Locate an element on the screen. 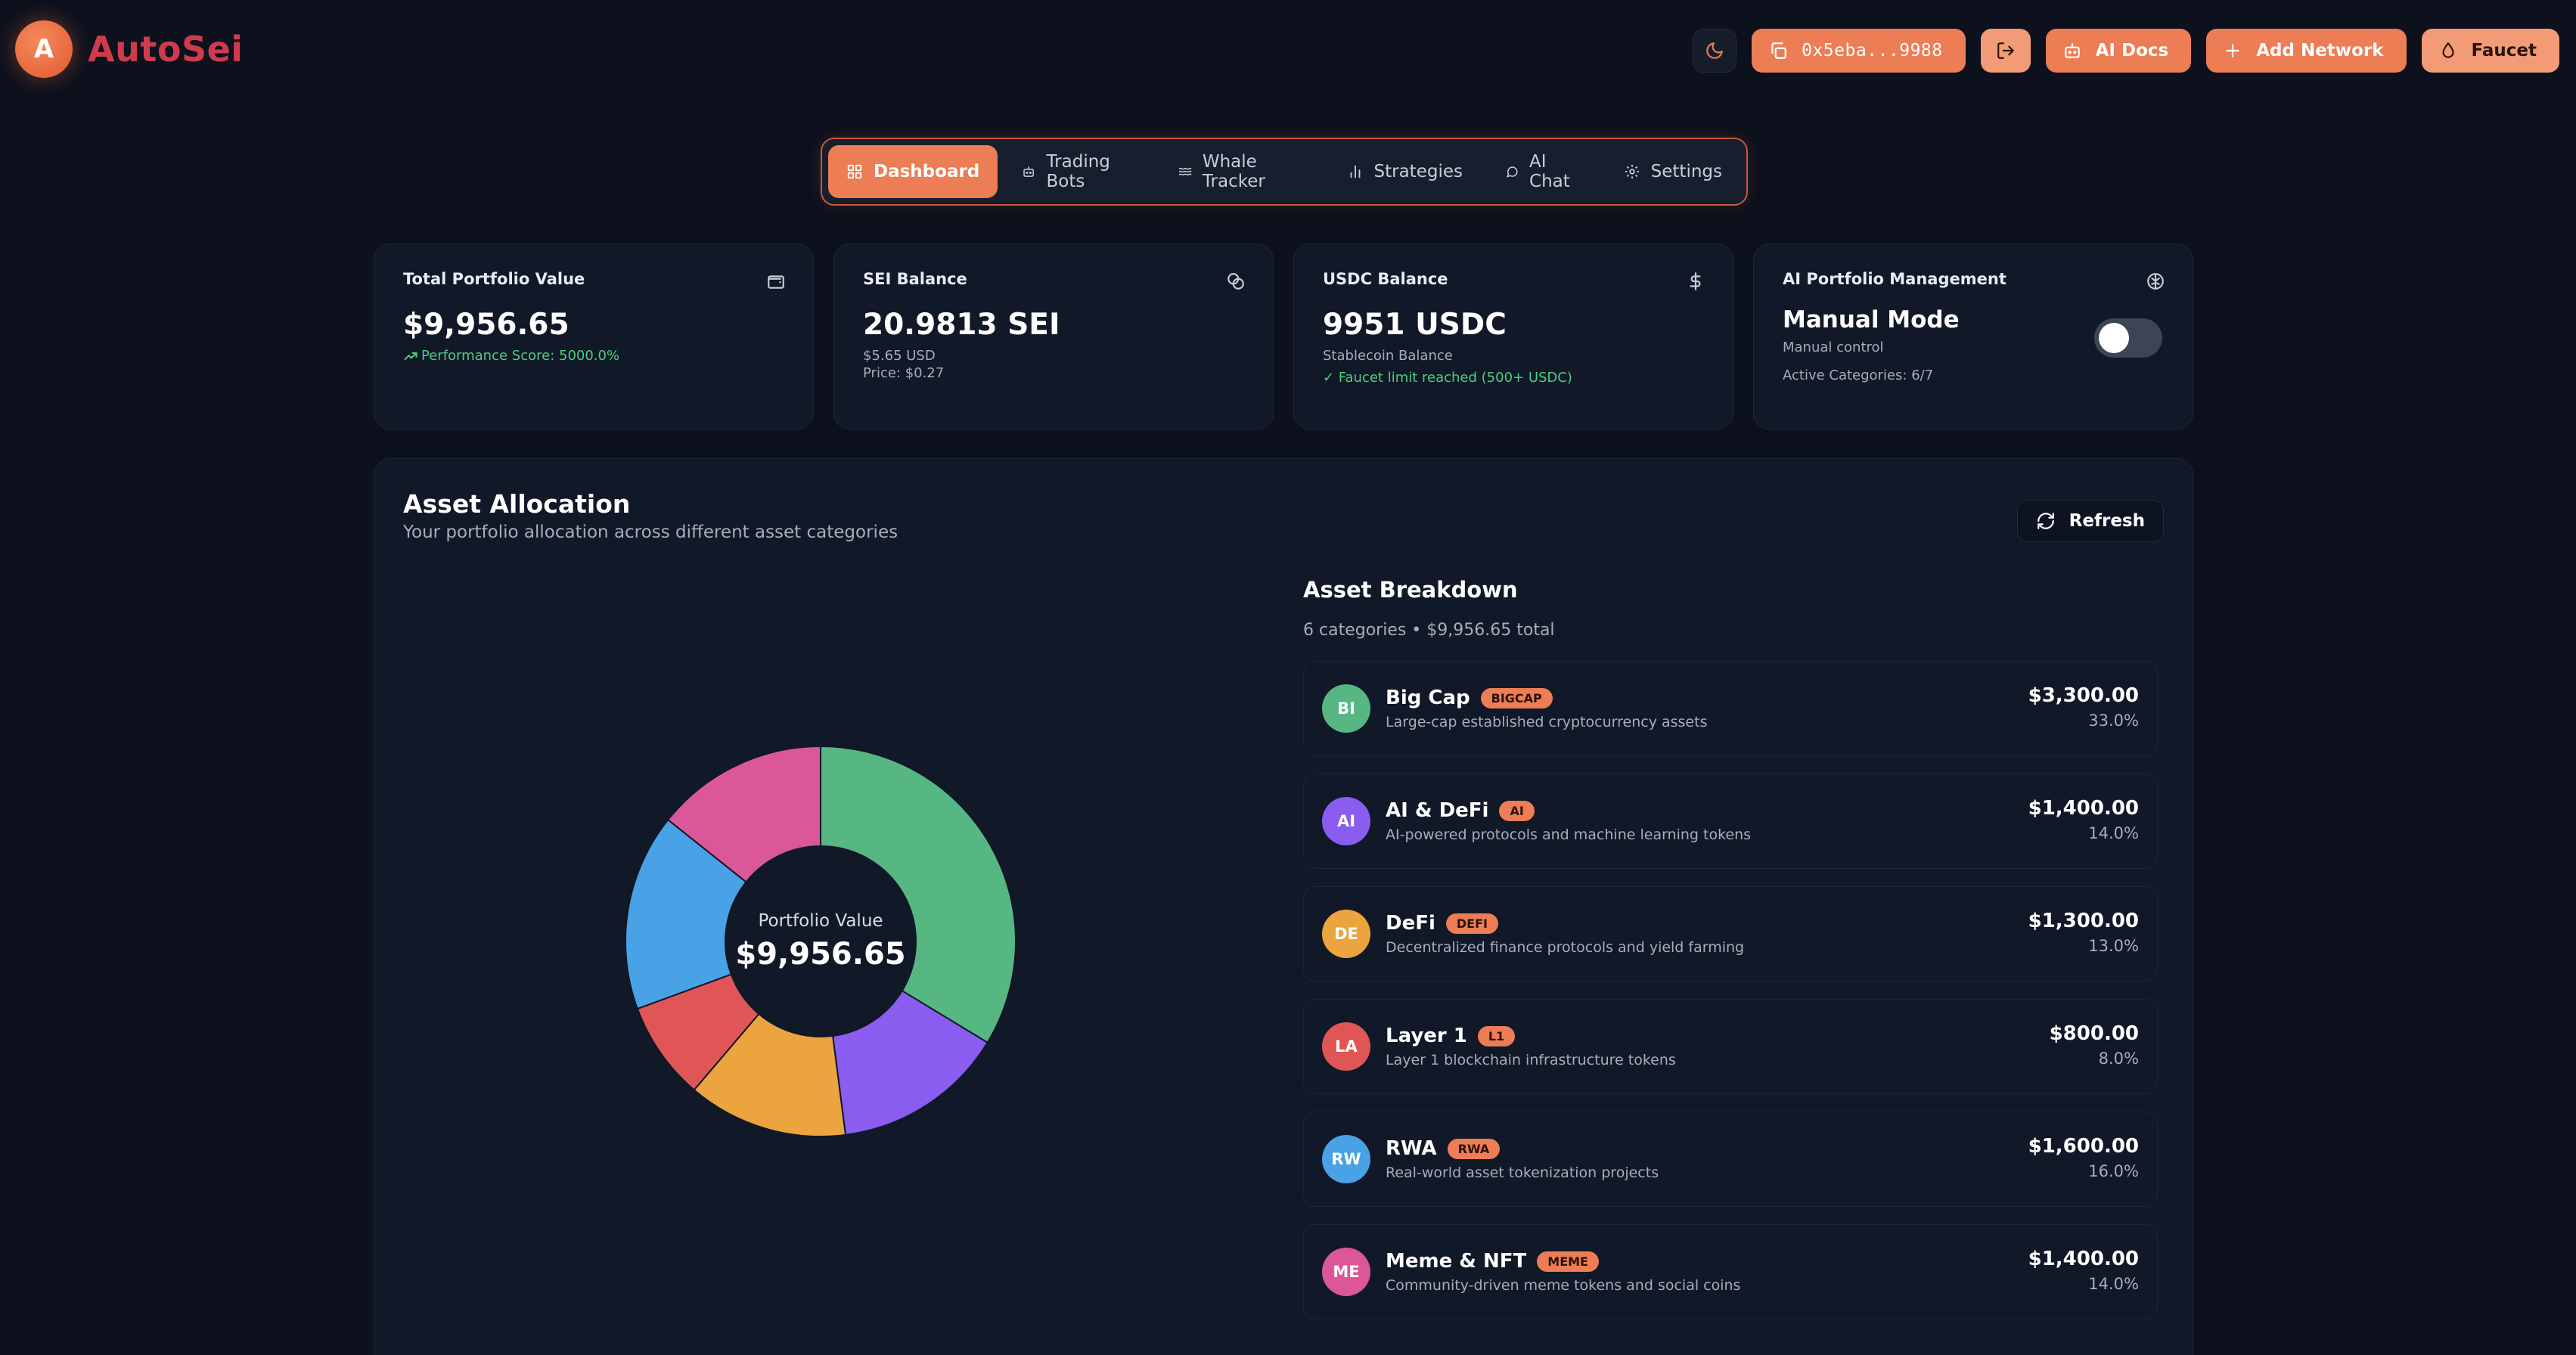 The height and width of the screenshot is (1355, 2576). asset-name: Big Cap is located at coordinates (1428, 698).